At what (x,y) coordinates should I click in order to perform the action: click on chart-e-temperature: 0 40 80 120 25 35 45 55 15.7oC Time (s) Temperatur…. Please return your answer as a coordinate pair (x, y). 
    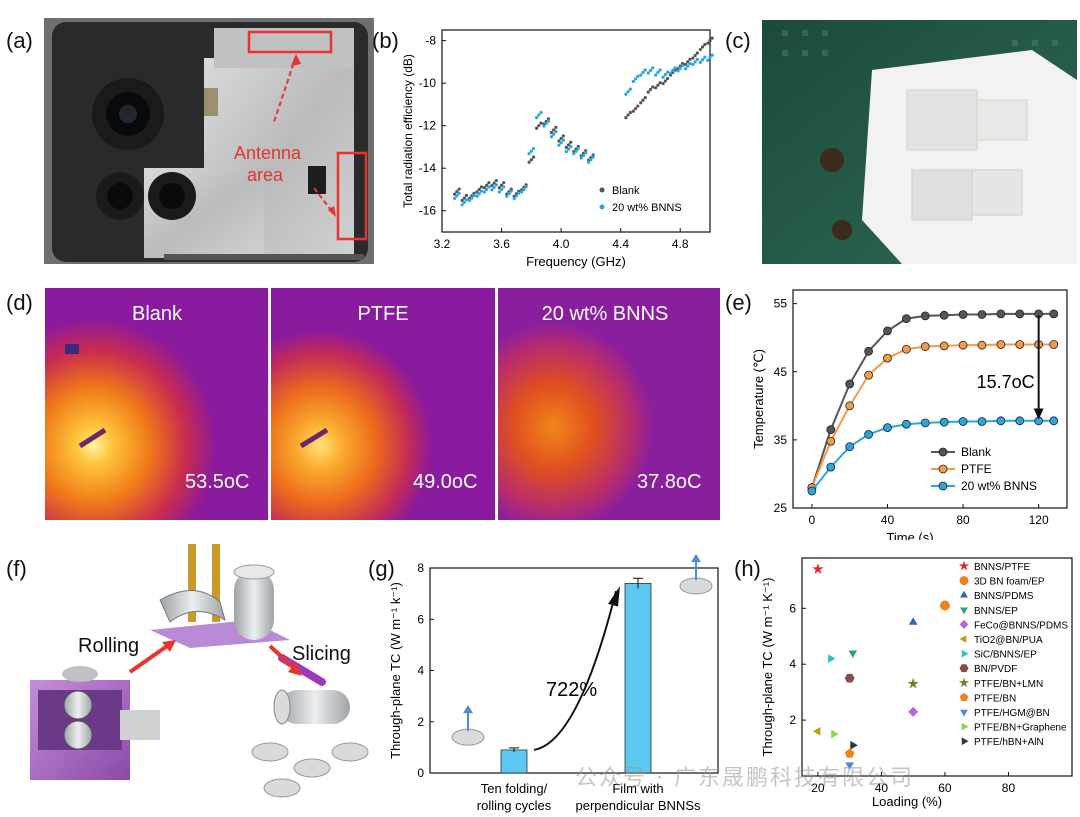
    Looking at the image, I should click on (909, 414).